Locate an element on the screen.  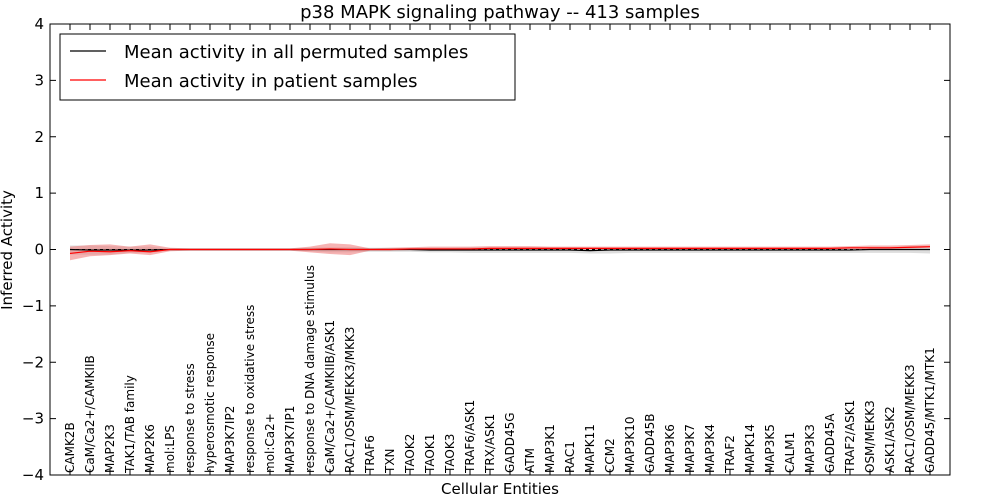
x-tick-label: MAP3K4 is located at coordinates (710, 448).